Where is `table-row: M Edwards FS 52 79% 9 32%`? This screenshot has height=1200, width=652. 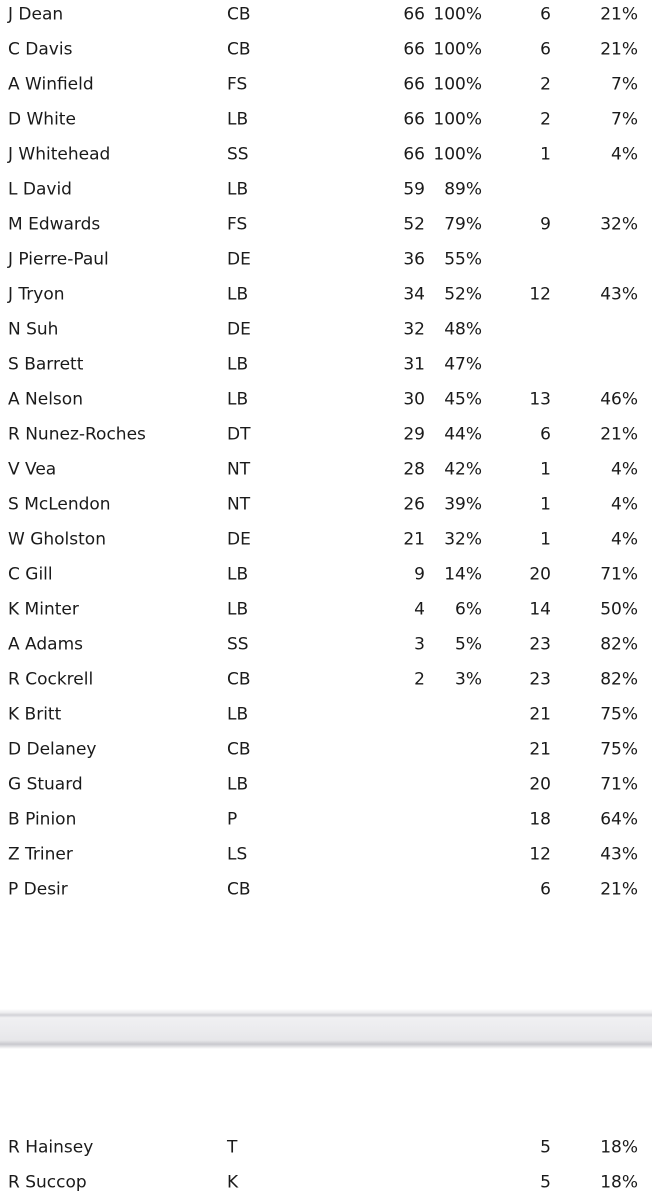 table-row: M Edwards FS 52 79% 9 32% is located at coordinates (326, 224).